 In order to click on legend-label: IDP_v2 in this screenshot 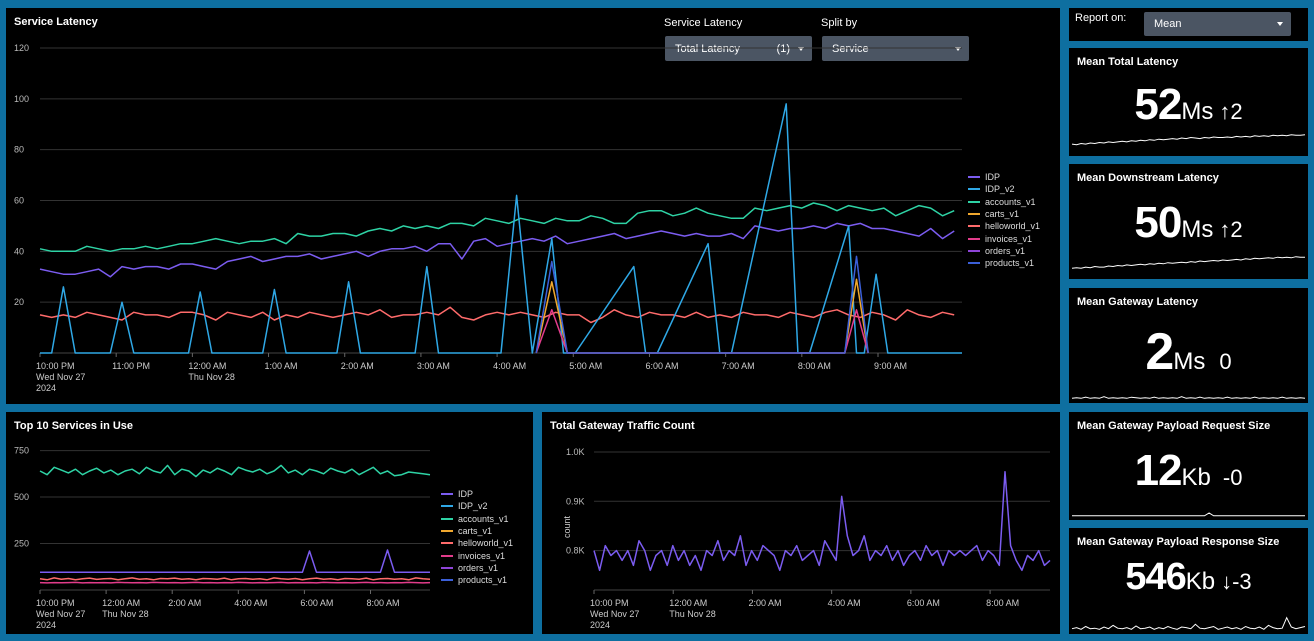, I will do `click(1000, 189)`.